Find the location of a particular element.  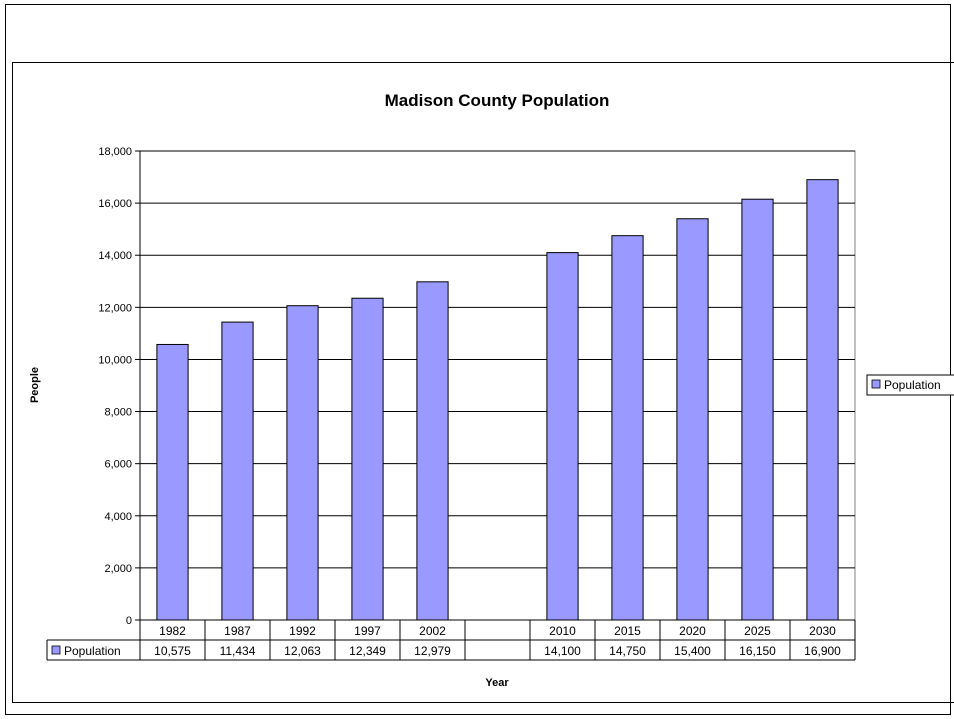

bar-1982 is located at coordinates (172, 482).